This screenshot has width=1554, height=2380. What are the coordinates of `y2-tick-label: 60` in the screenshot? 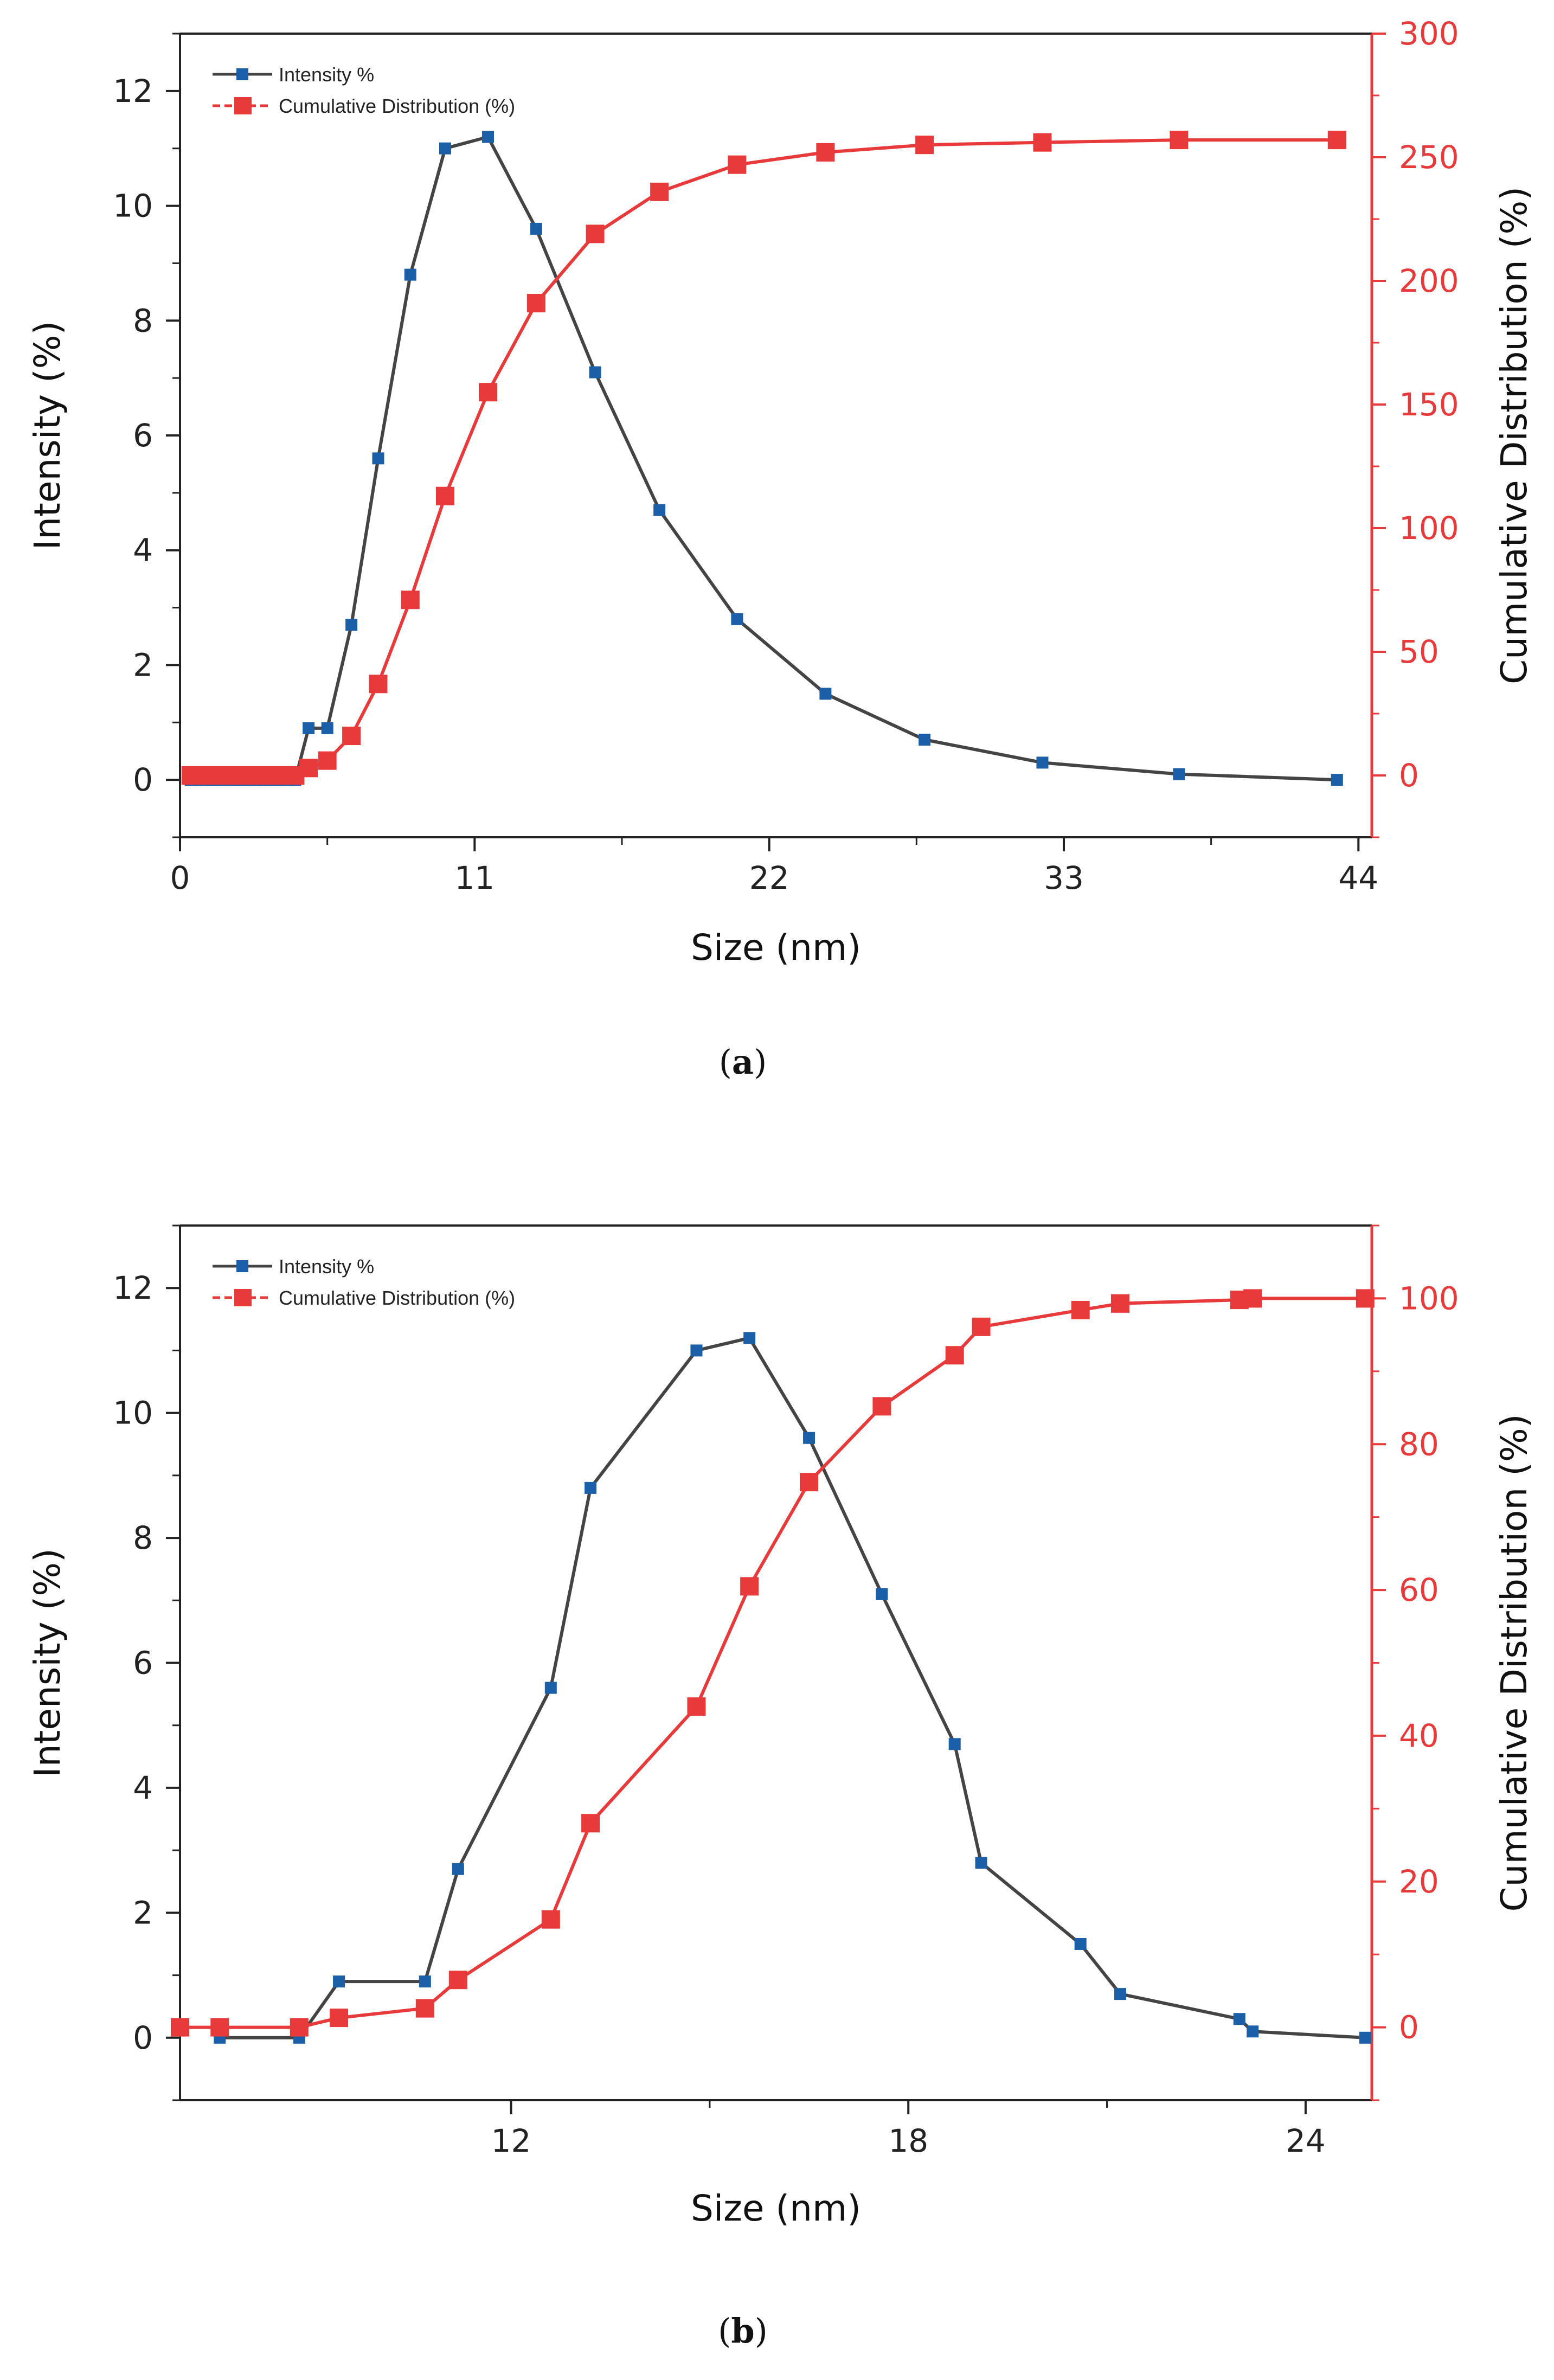 It's located at (1419, 1590).